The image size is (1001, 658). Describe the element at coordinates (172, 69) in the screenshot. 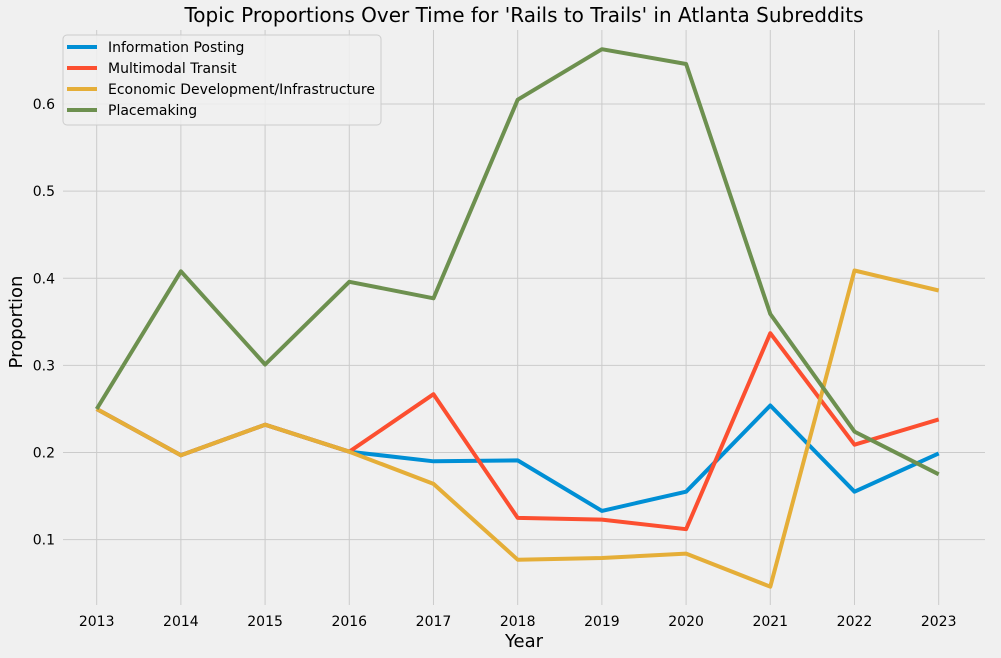

I see `legend-label: Multimodal Transit` at that location.